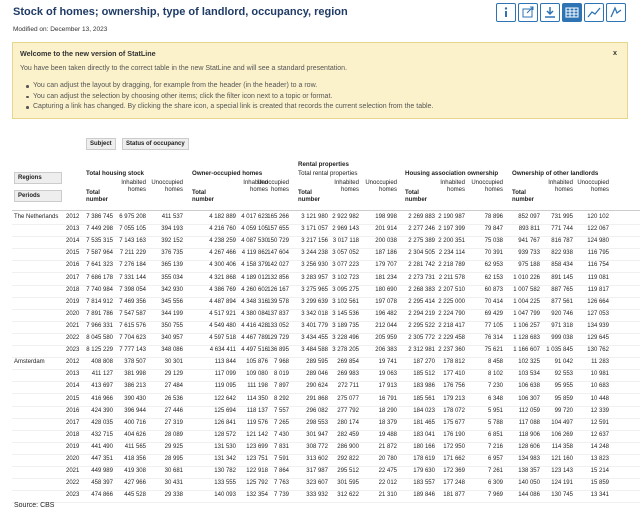  I want to click on cell: 180 166, so click(424, 446).